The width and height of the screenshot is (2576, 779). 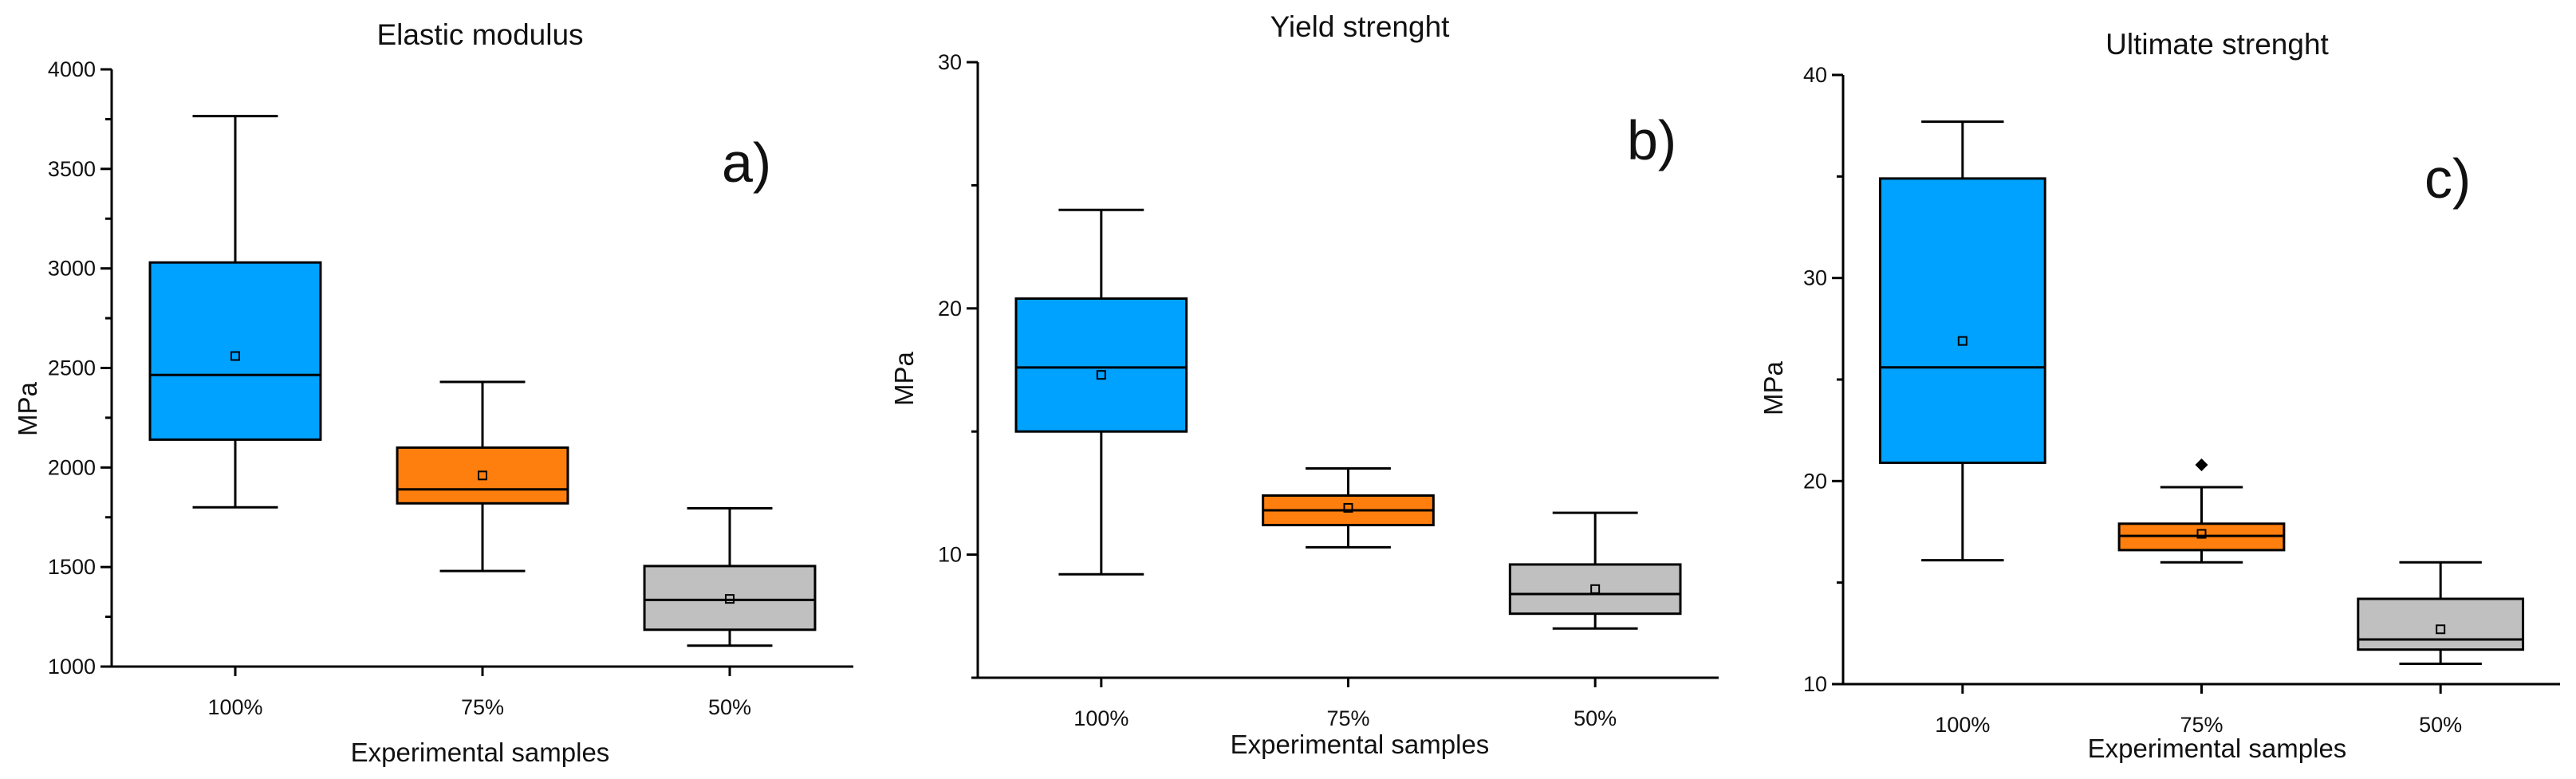 I want to click on panel-label: a), so click(x=746, y=163).